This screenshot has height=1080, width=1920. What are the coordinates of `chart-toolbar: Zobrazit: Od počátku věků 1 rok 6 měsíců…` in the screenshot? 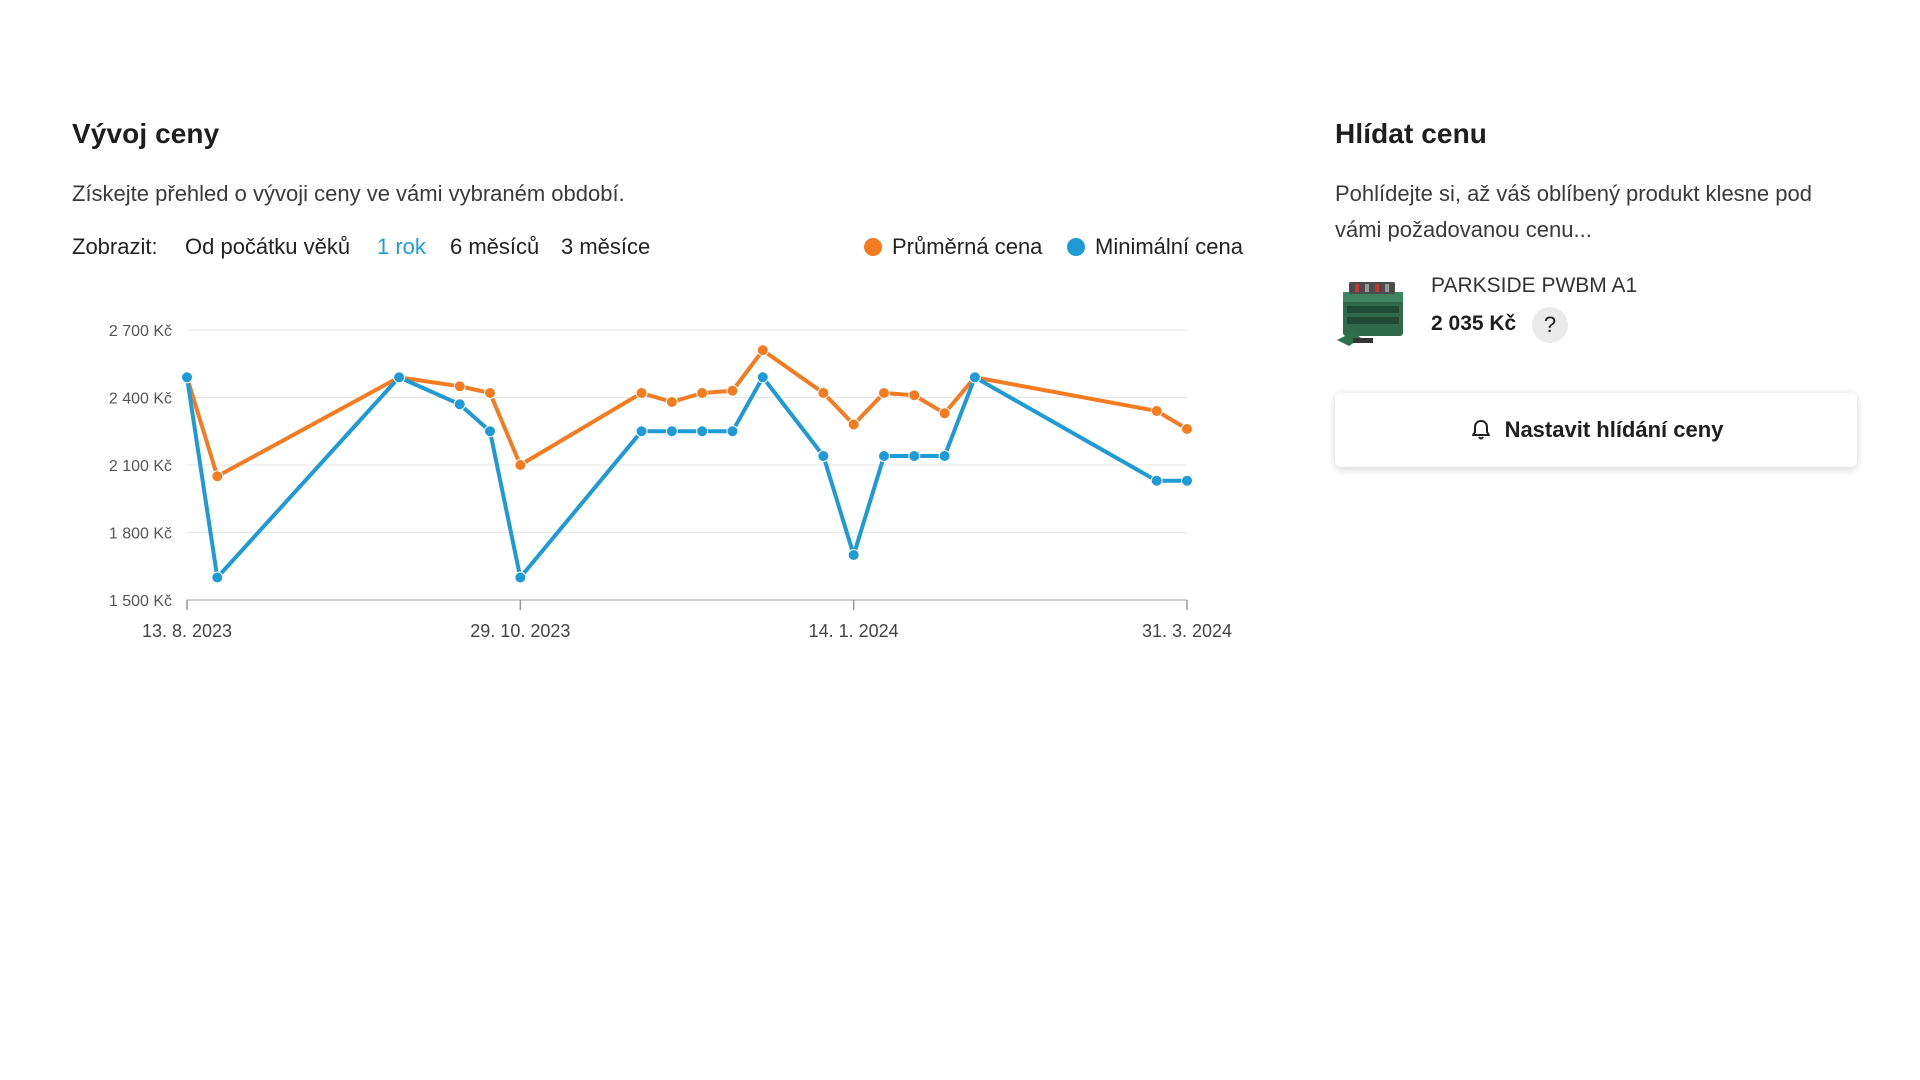 It's located at (672, 252).